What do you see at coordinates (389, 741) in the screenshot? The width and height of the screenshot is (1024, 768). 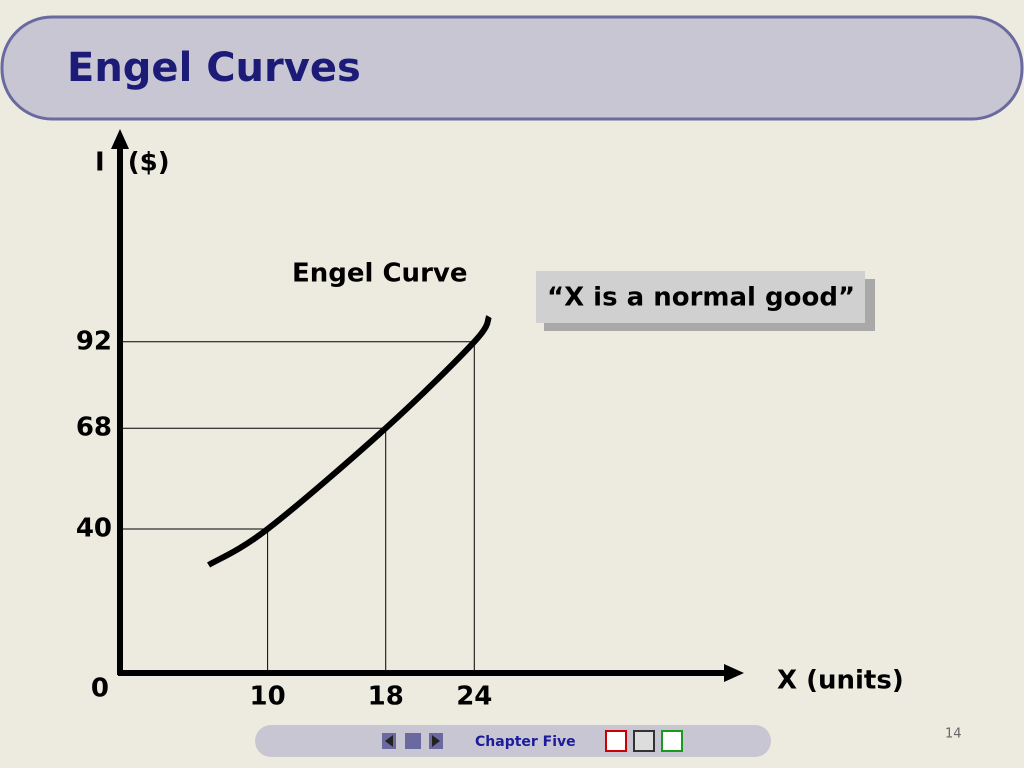 I see `prev-icon` at bounding box center [389, 741].